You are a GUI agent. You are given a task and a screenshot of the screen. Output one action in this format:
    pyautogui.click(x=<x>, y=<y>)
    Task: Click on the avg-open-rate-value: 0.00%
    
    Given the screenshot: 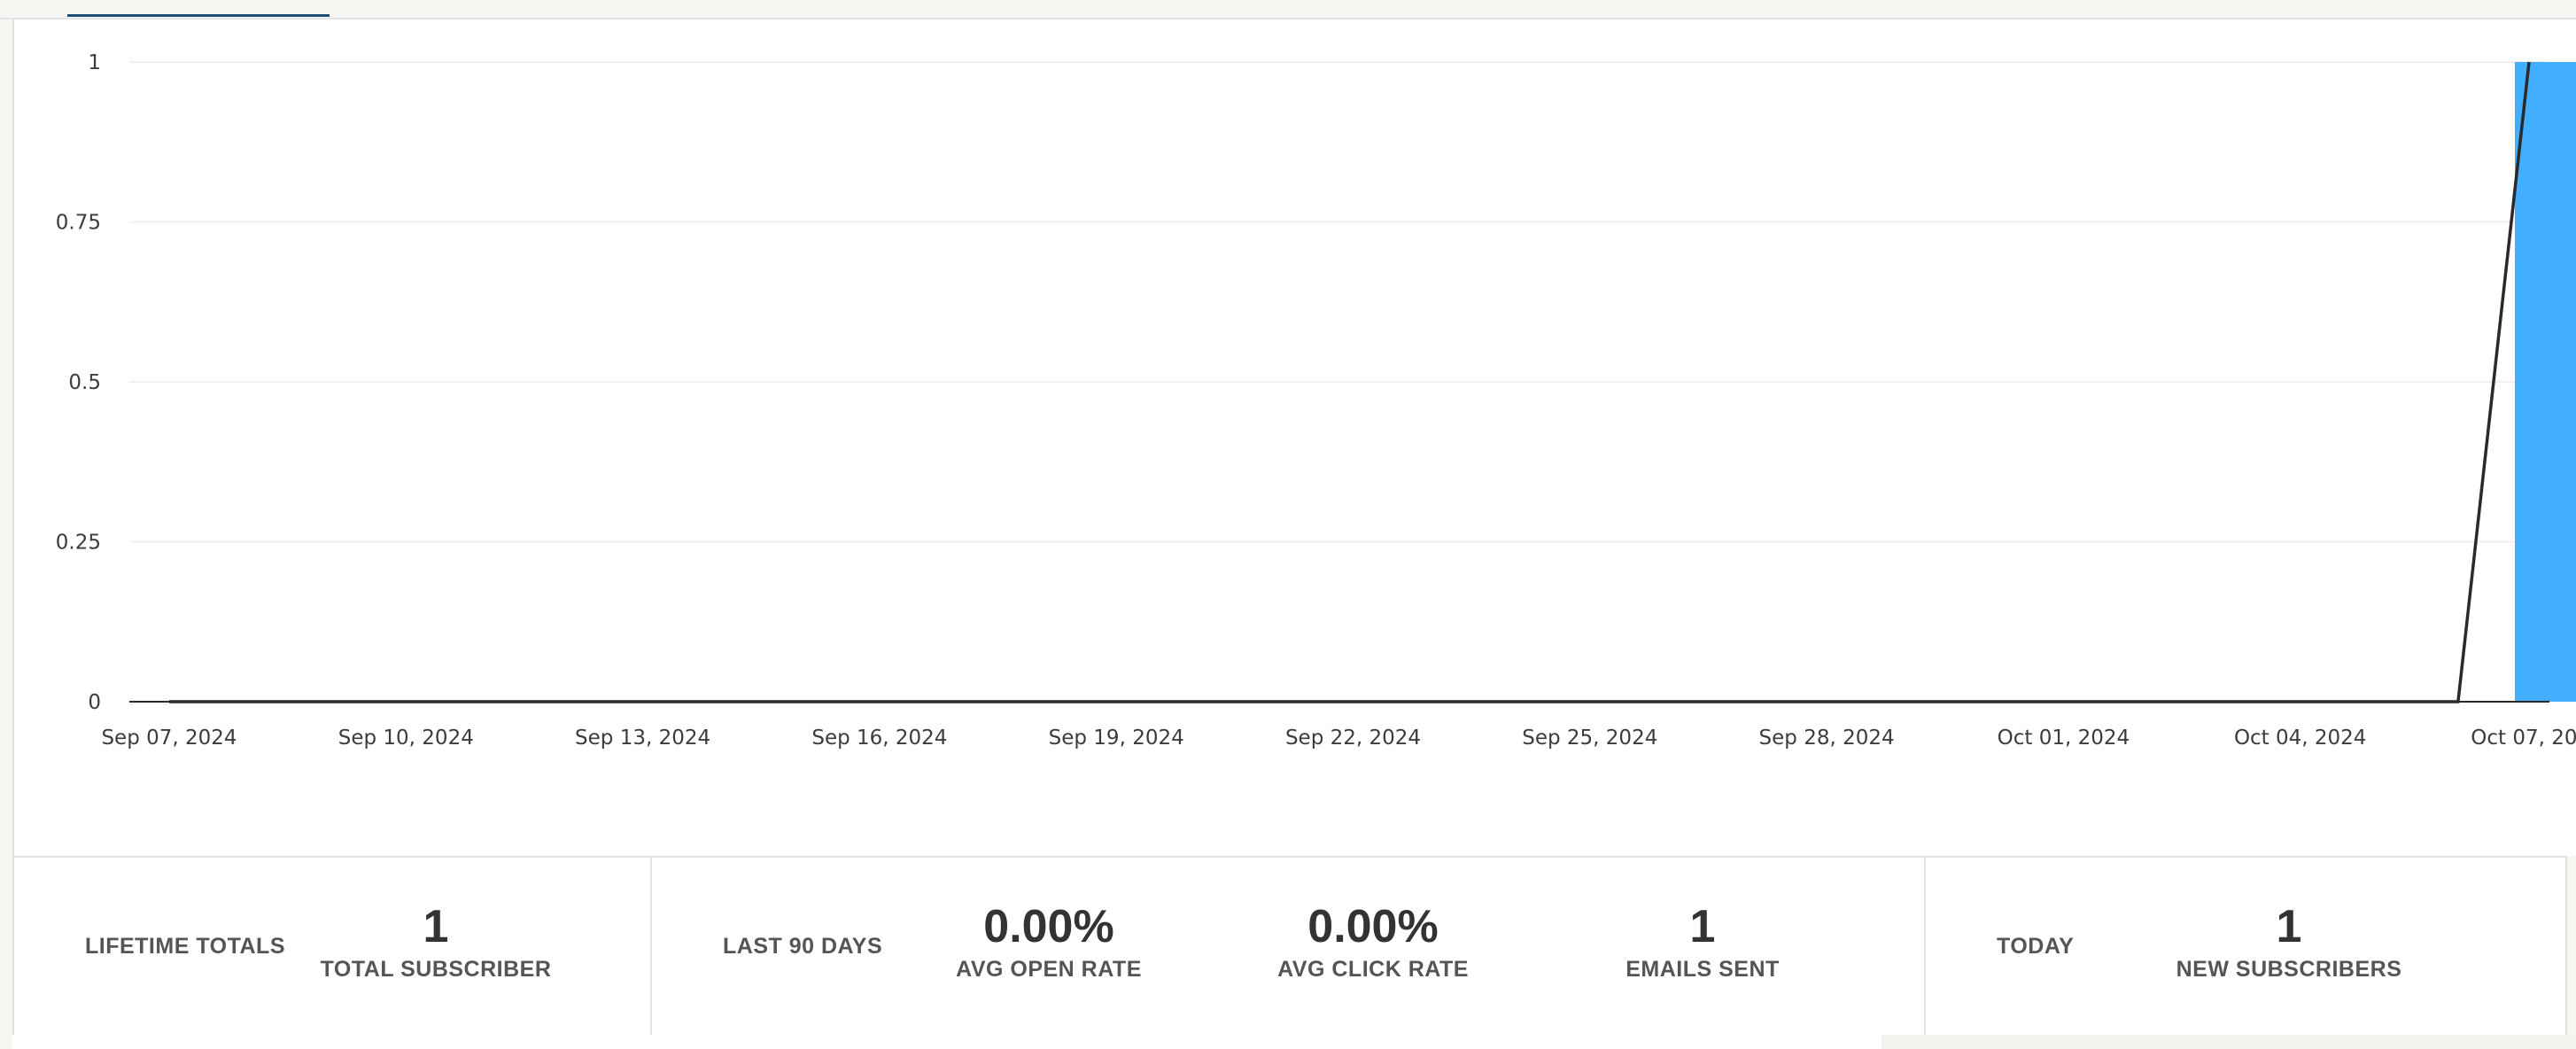 What is the action you would take?
    pyautogui.click(x=1048, y=926)
    